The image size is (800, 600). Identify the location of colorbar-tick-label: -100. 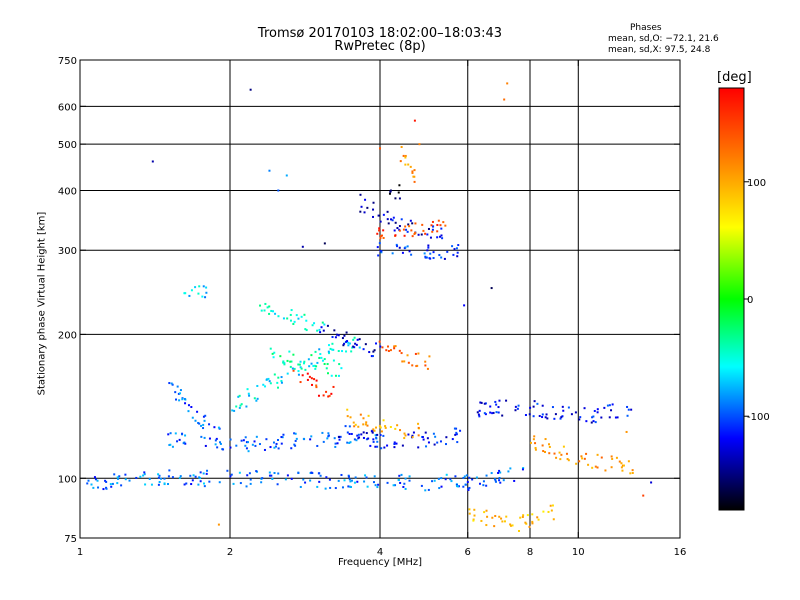
(758, 417).